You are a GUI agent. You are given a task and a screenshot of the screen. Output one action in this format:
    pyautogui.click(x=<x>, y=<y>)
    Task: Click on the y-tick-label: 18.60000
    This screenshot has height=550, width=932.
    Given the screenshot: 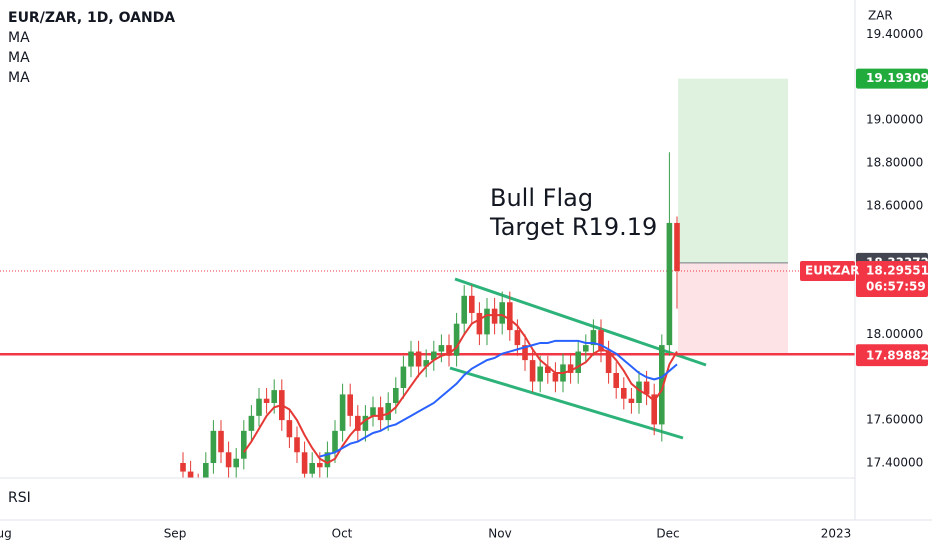 What is the action you would take?
    pyautogui.click(x=894, y=205)
    